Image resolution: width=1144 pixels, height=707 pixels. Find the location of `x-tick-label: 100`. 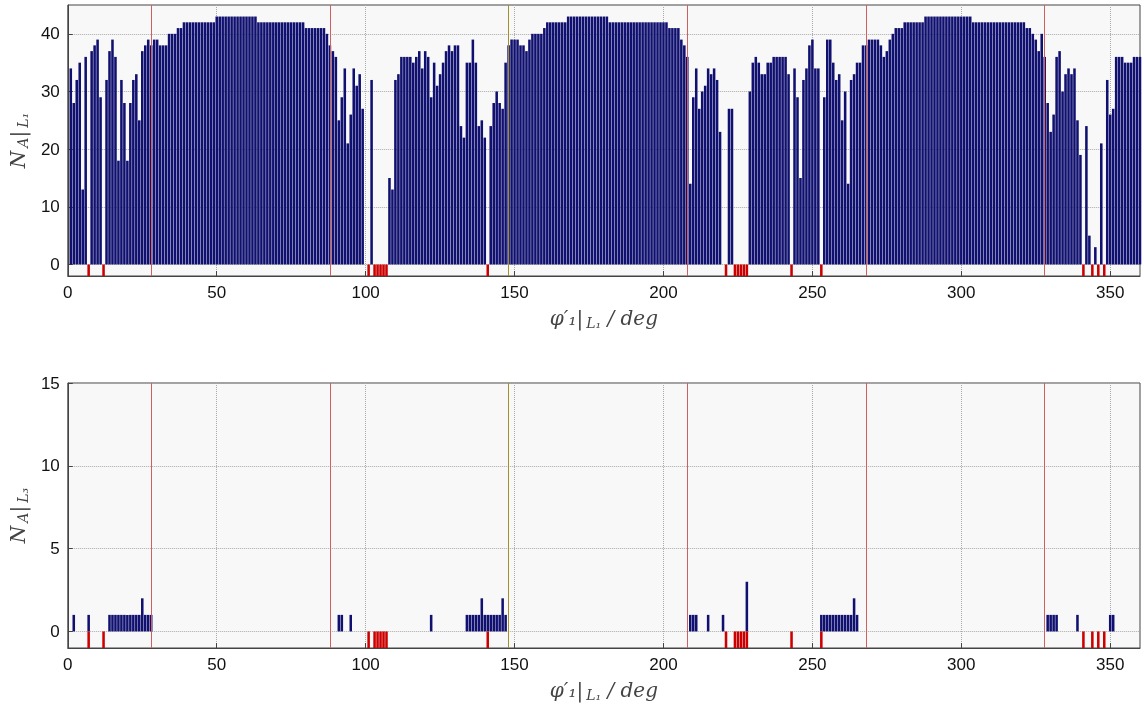

x-tick-label: 100 is located at coordinates (365, 664).